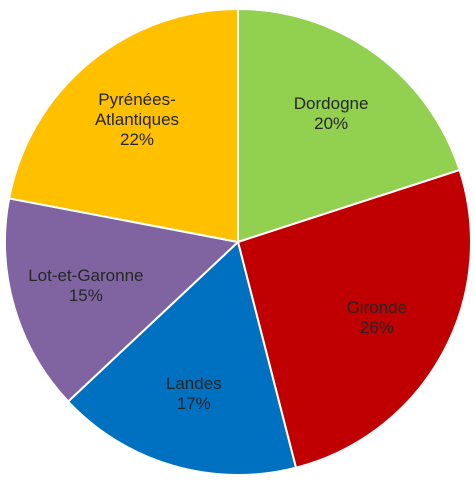  Describe the element at coordinates (376, 328) in the screenshot. I see `value-label: 26%` at that location.